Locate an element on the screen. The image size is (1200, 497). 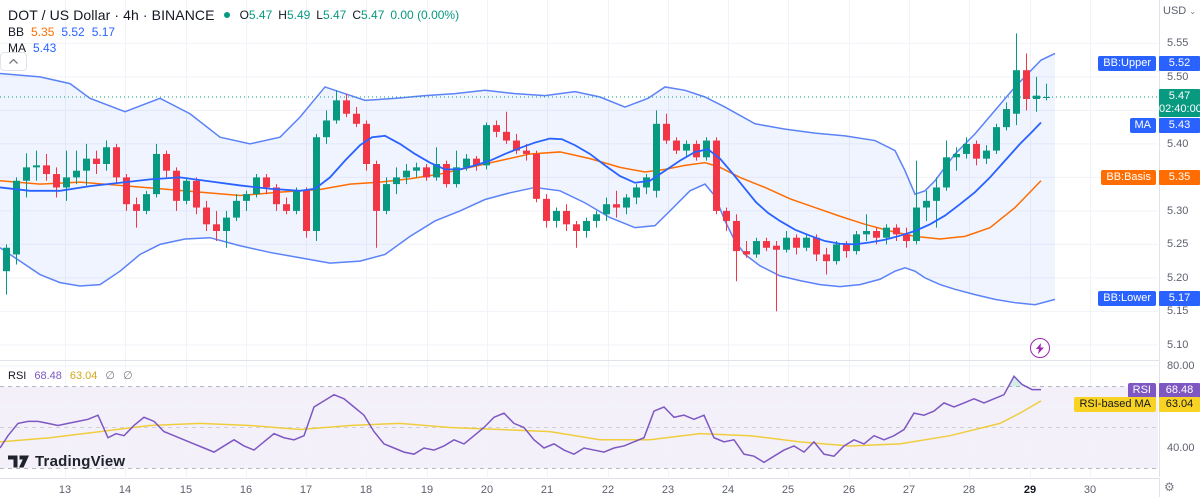
time-axis-label: 27 is located at coordinates (909, 490).